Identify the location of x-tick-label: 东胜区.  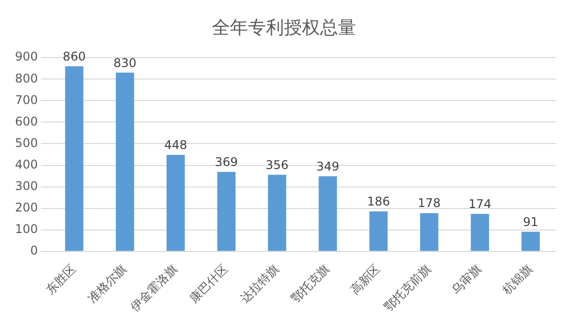
(61, 280).